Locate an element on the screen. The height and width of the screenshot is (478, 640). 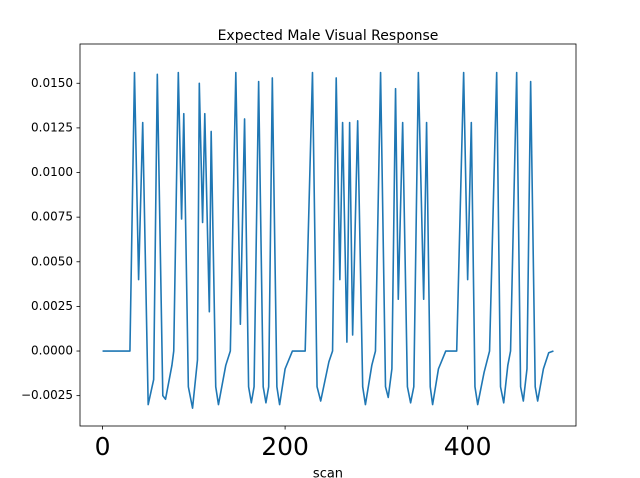
y-tick-label: 0.0025 is located at coordinates (52, 306).